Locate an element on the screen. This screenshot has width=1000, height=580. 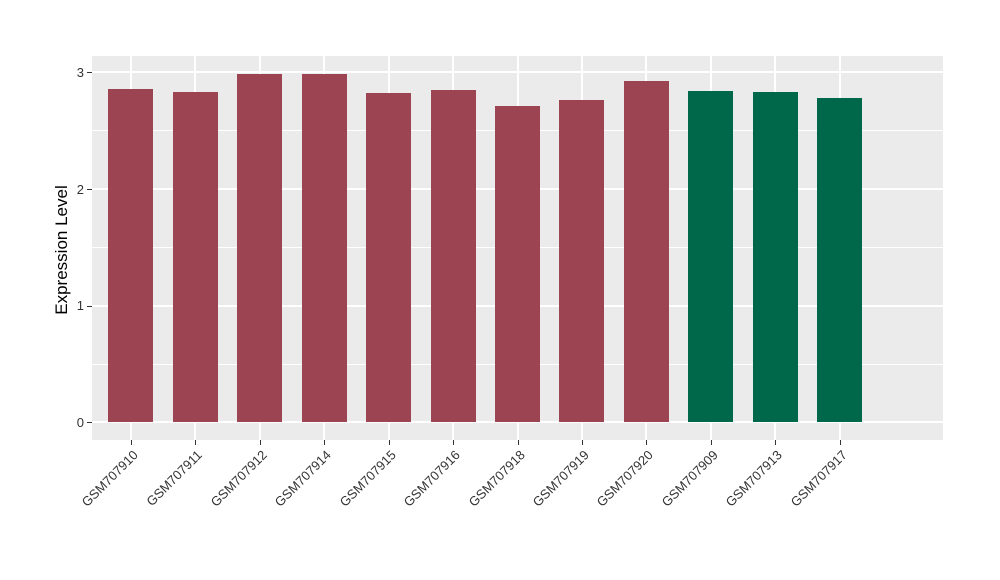
y-tick-label-1: 1 is located at coordinates (80, 306).